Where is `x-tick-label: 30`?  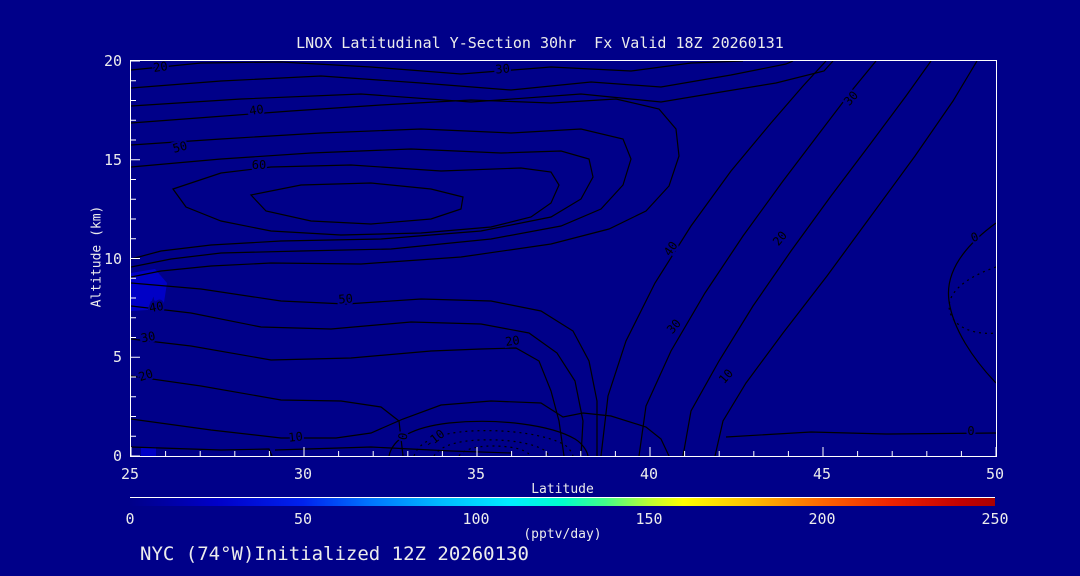 x-tick-label: 30 is located at coordinates (303, 474).